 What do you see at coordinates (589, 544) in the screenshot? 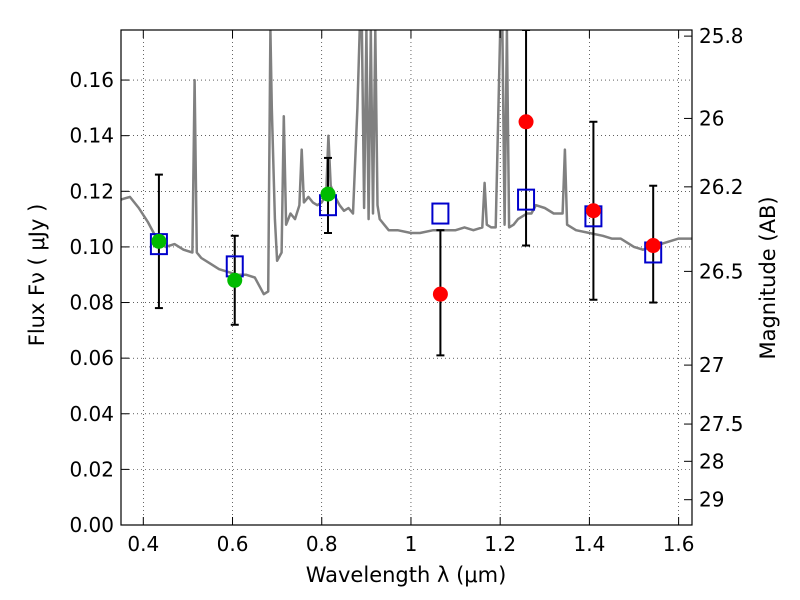
I see `x-tick-label: 1.4` at bounding box center [589, 544].